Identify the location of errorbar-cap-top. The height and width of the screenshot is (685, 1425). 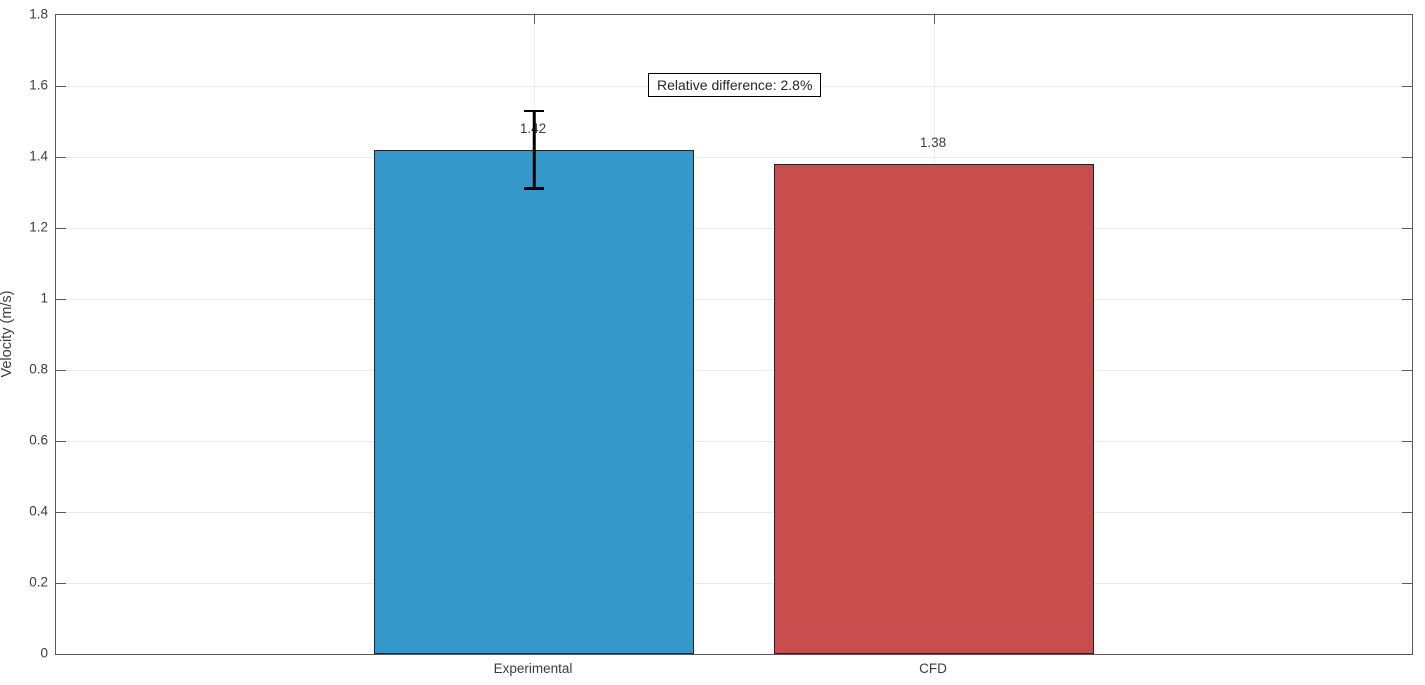
(534, 111).